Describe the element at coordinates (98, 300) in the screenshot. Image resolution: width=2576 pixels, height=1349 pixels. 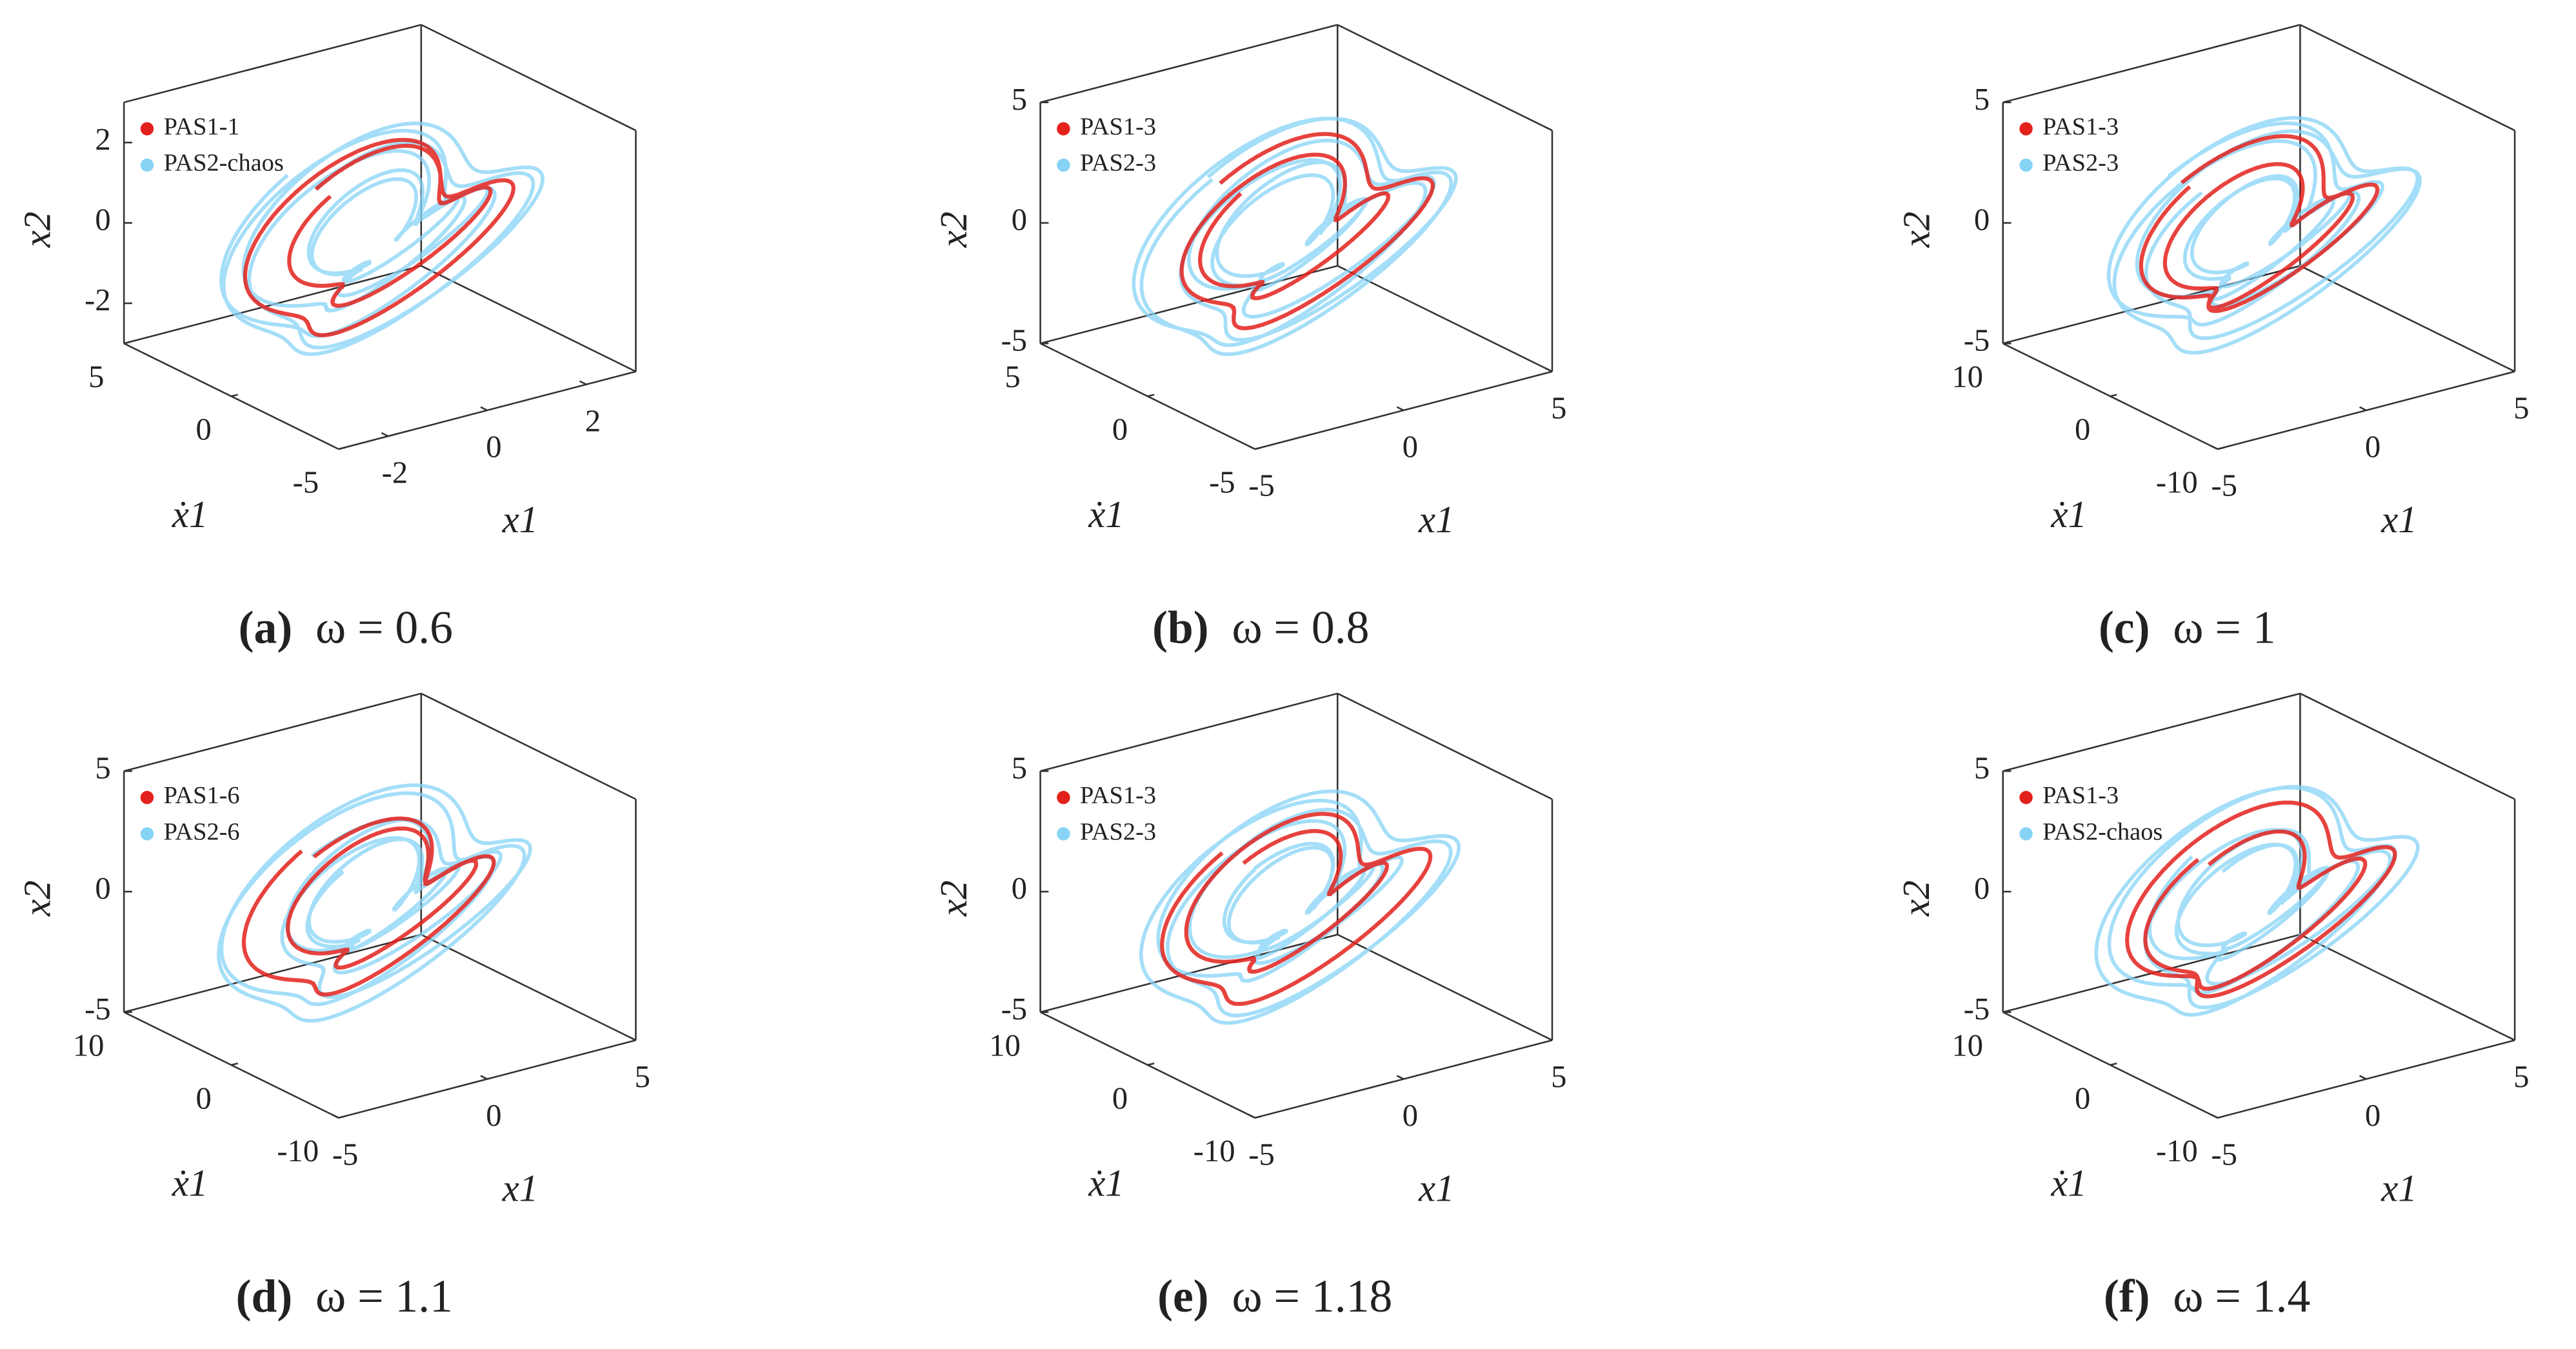
I see `z-tick-label: -2` at that location.